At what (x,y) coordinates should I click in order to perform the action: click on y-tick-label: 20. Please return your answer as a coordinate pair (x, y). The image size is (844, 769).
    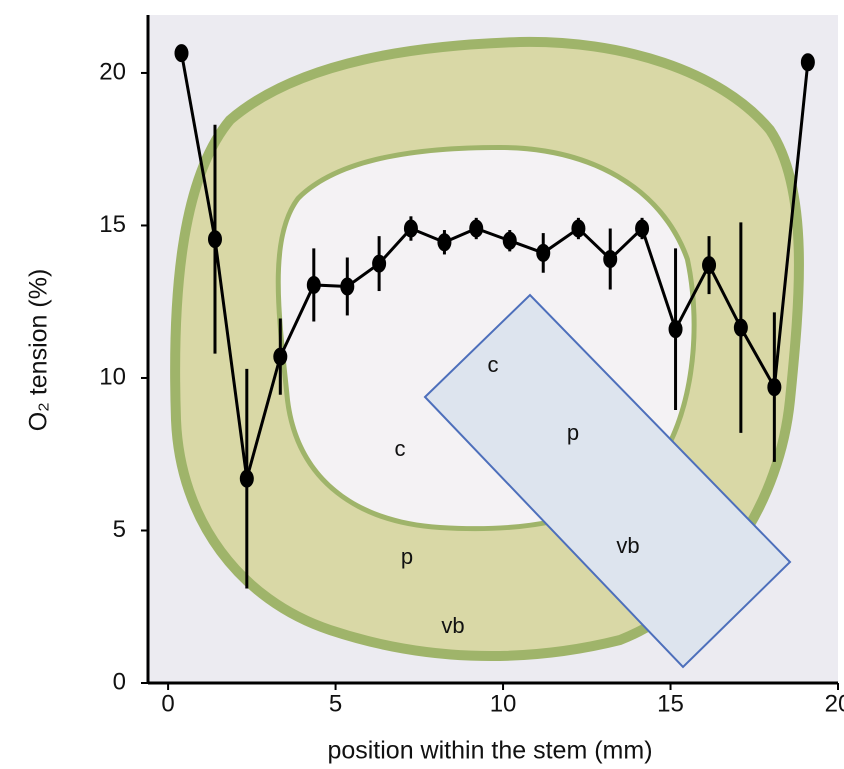
    Looking at the image, I should click on (112, 71).